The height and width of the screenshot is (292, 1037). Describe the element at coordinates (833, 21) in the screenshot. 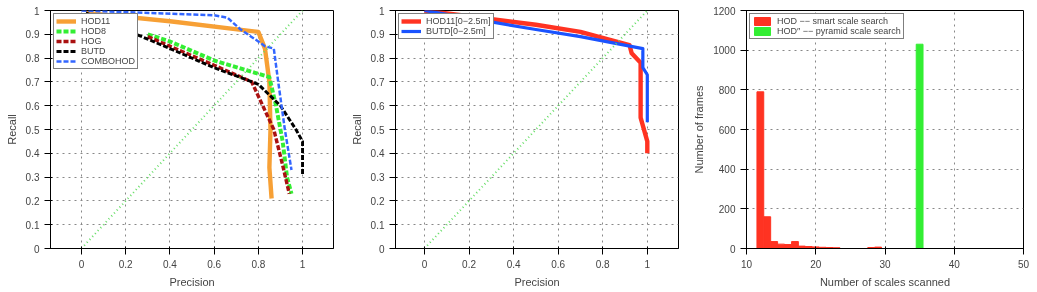

I see `legend-label: HOD −− smart scale search` at that location.